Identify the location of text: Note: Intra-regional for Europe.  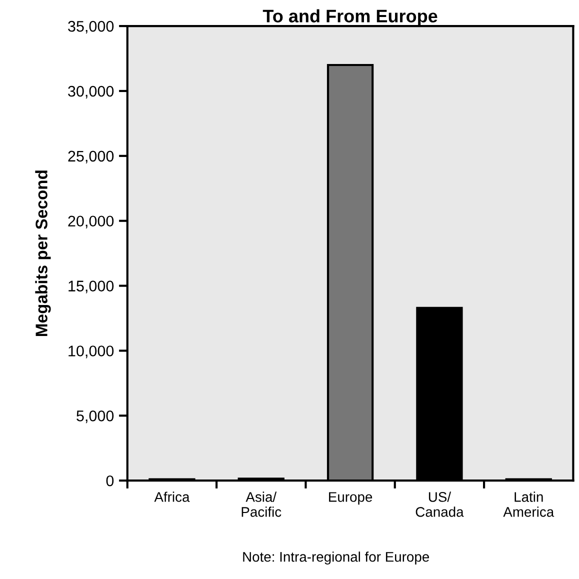
(336, 558).